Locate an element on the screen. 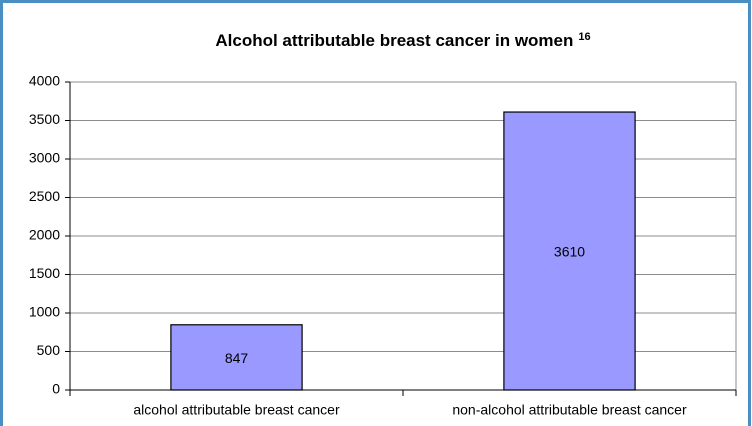  y-tick-label: 3500 is located at coordinates (44, 119).